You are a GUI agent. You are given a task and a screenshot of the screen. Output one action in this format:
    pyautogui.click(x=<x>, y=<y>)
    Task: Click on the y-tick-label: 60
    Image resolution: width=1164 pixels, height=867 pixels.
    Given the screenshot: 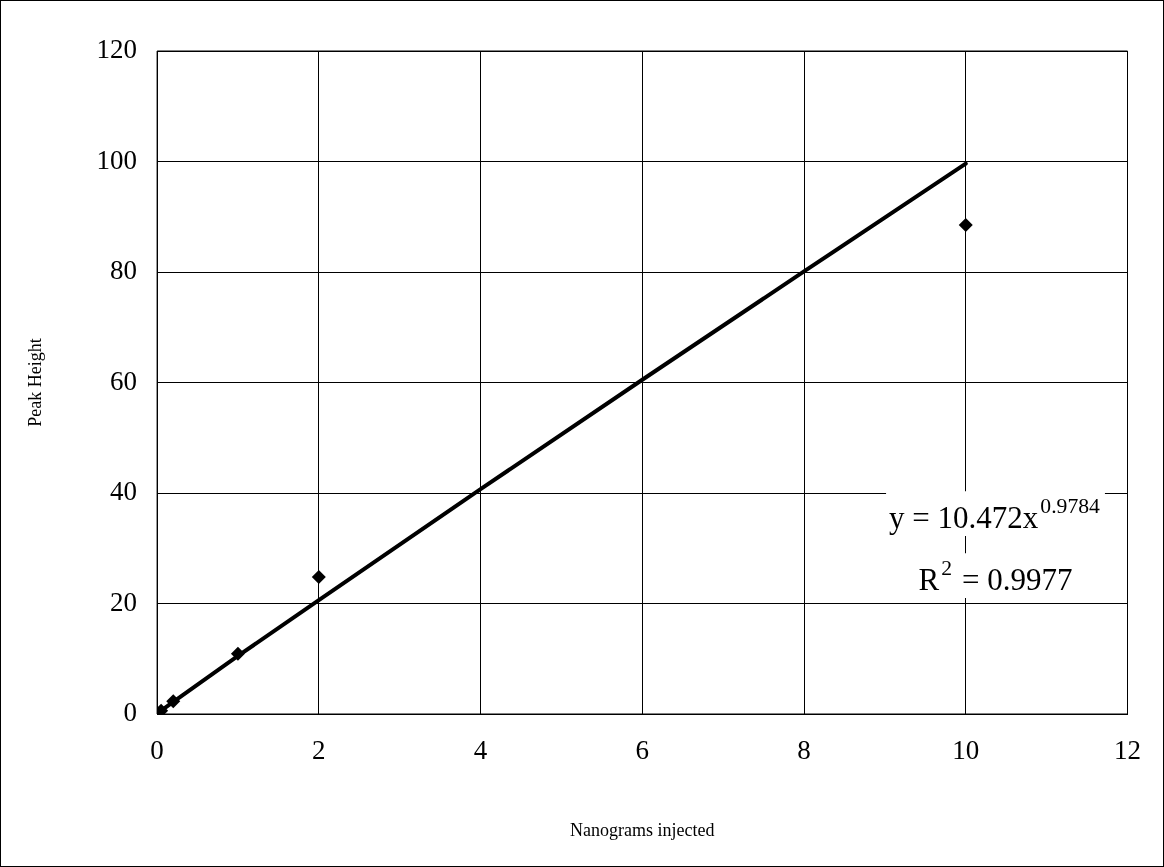 What is the action you would take?
    pyautogui.click(x=124, y=380)
    